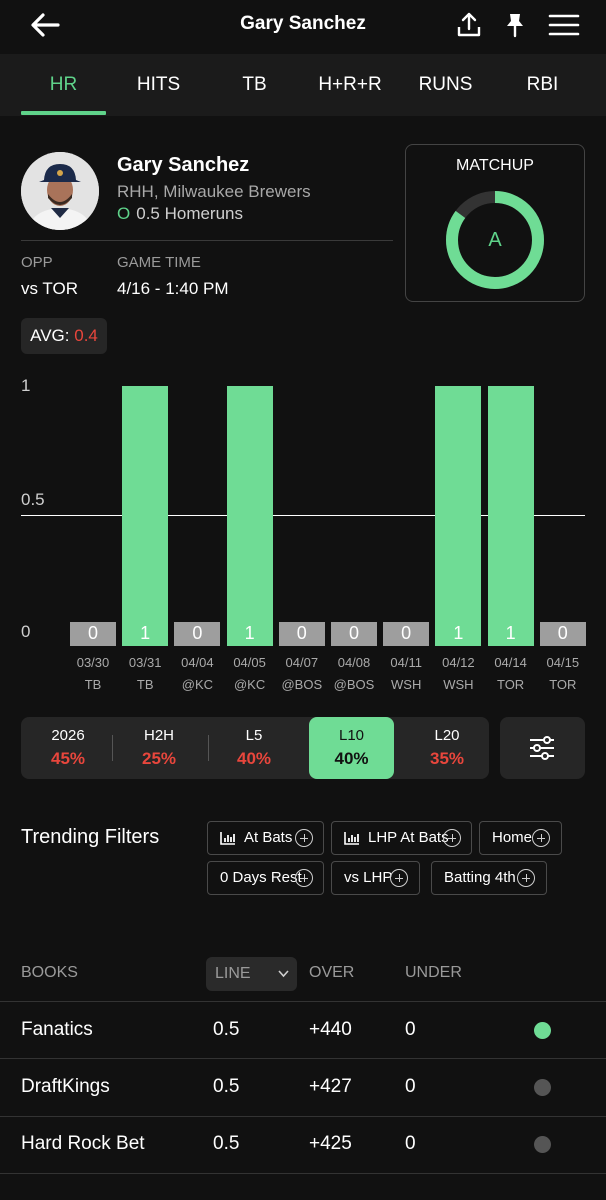  Describe the element at coordinates (214, 191) in the screenshot. I see `player-team: RHH, Milwaukee Brewers` at that location.